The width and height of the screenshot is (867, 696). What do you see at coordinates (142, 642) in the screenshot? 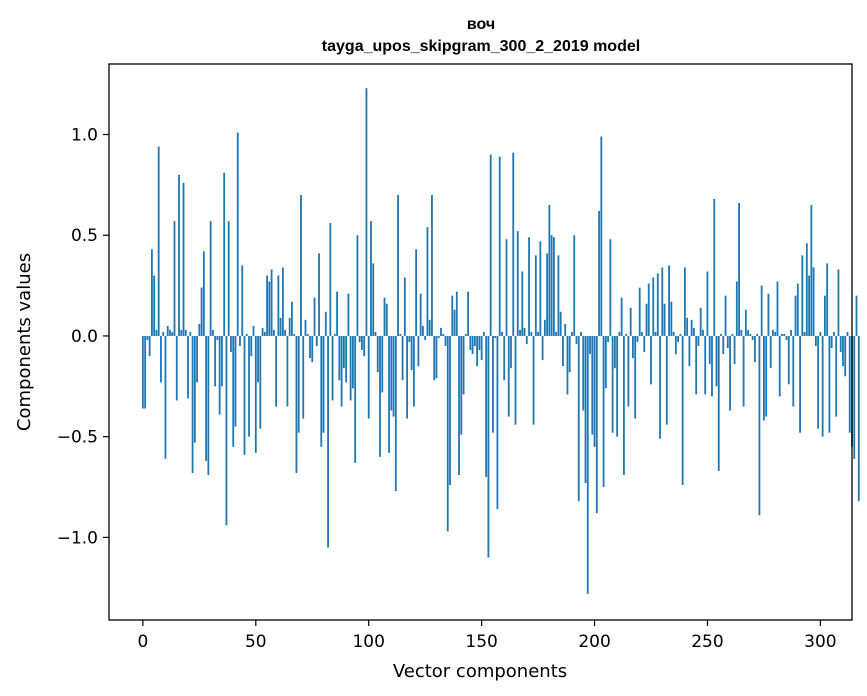
I see `x-tick-label: 0` at bounding box center [142, 642].